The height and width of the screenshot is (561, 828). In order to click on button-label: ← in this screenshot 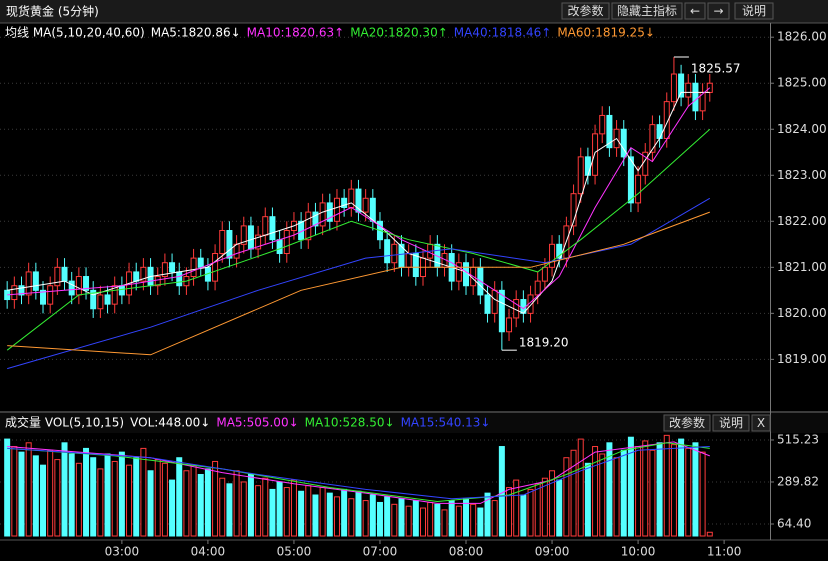, I will do `click(695, 11)`.